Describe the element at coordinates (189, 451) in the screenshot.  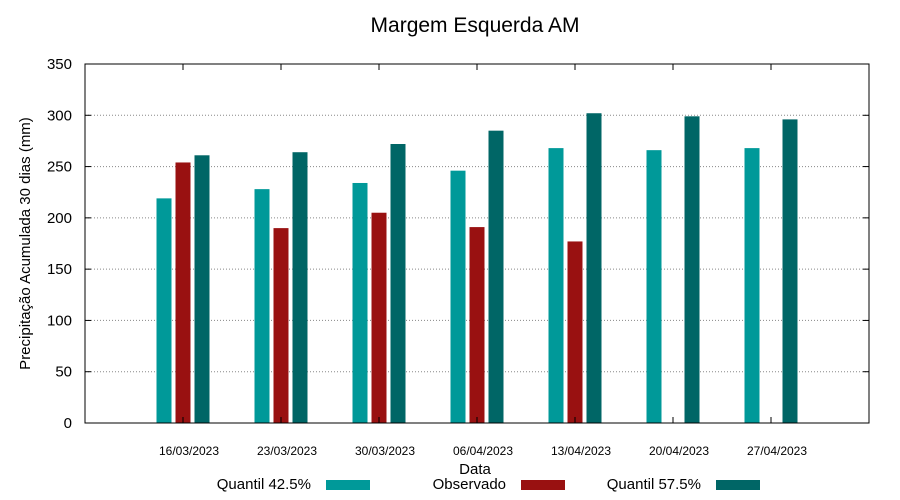
I see `x-tick-label: 16/03/2023` at that location.